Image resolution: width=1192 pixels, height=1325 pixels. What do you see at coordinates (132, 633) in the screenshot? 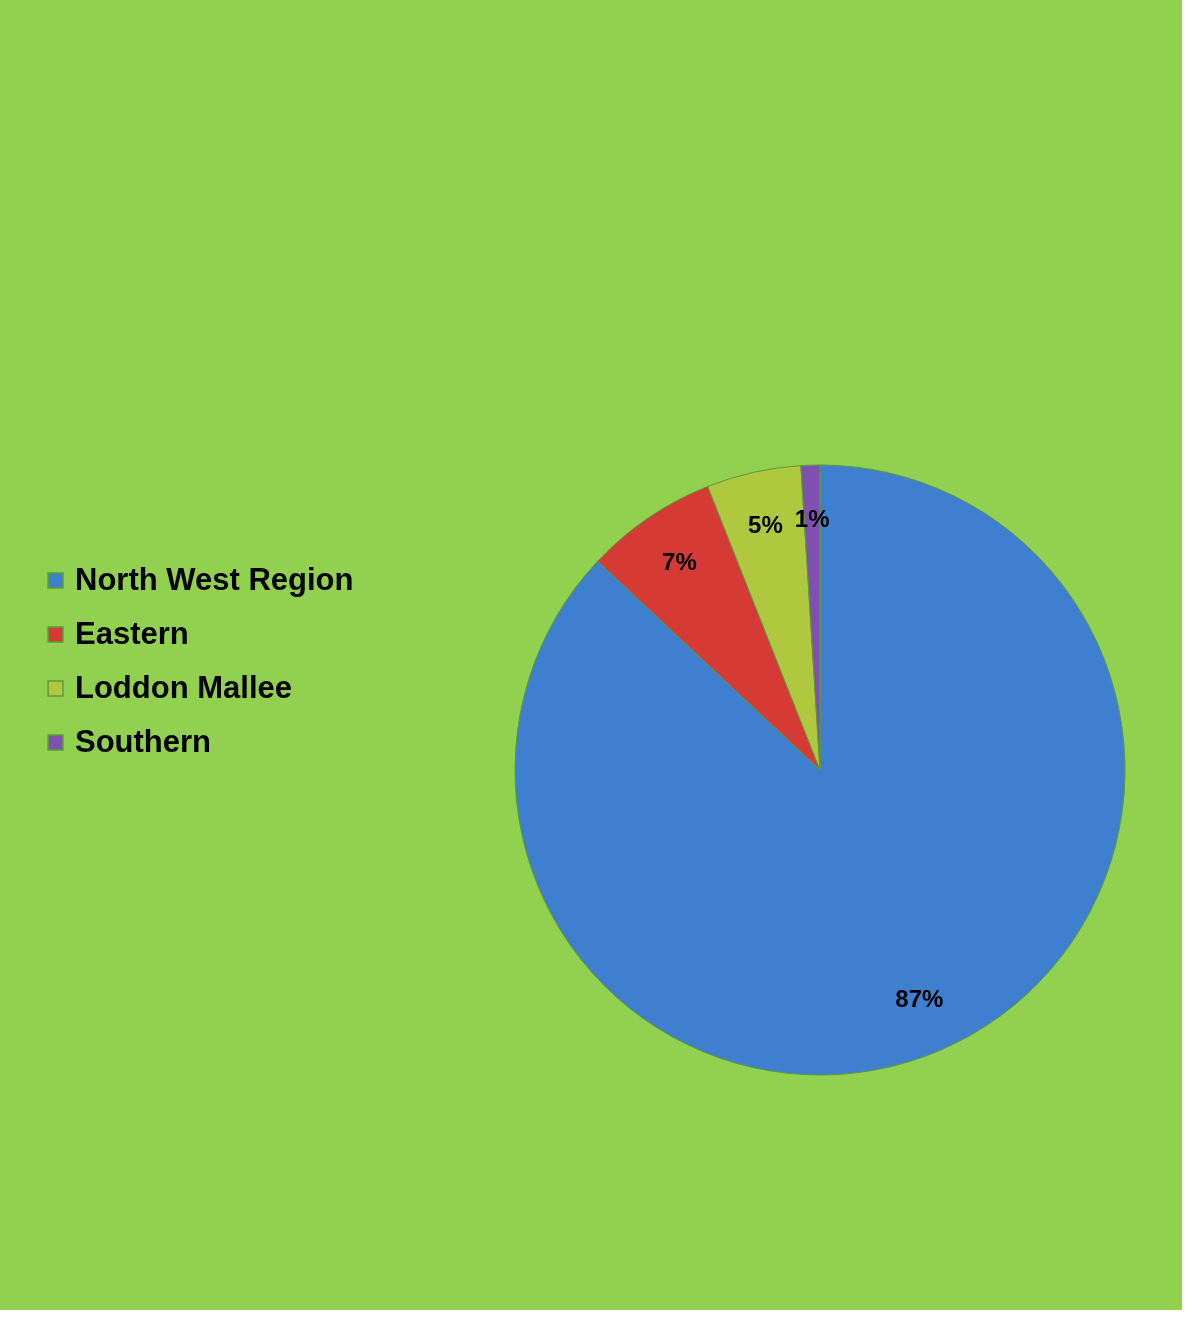
I see `legend-label: Eastern` at bounding box center [132, 633].